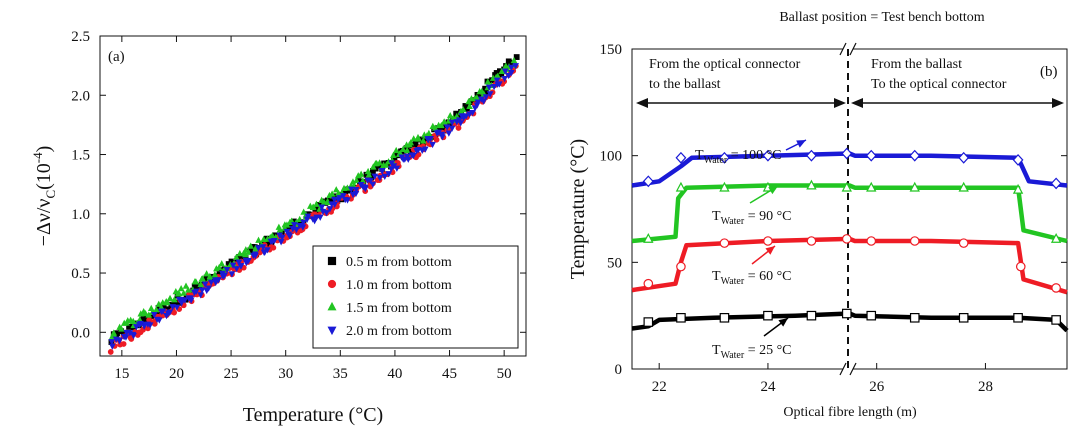  I want to click on panel-a-legend-label: 1.5 m from bottom, so click(399, 308).